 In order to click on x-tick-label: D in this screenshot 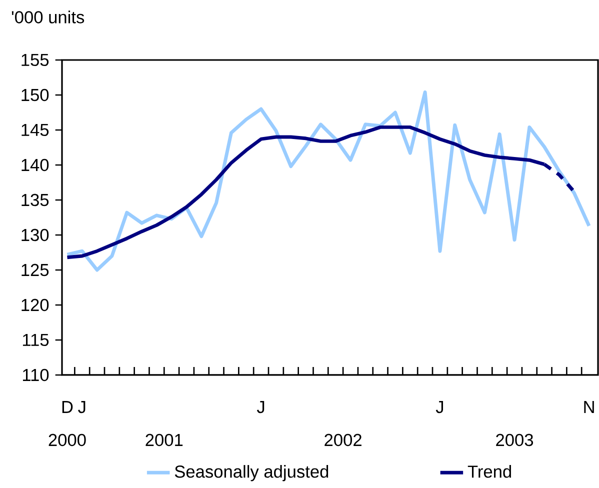, I will do `click(67, 407)`.